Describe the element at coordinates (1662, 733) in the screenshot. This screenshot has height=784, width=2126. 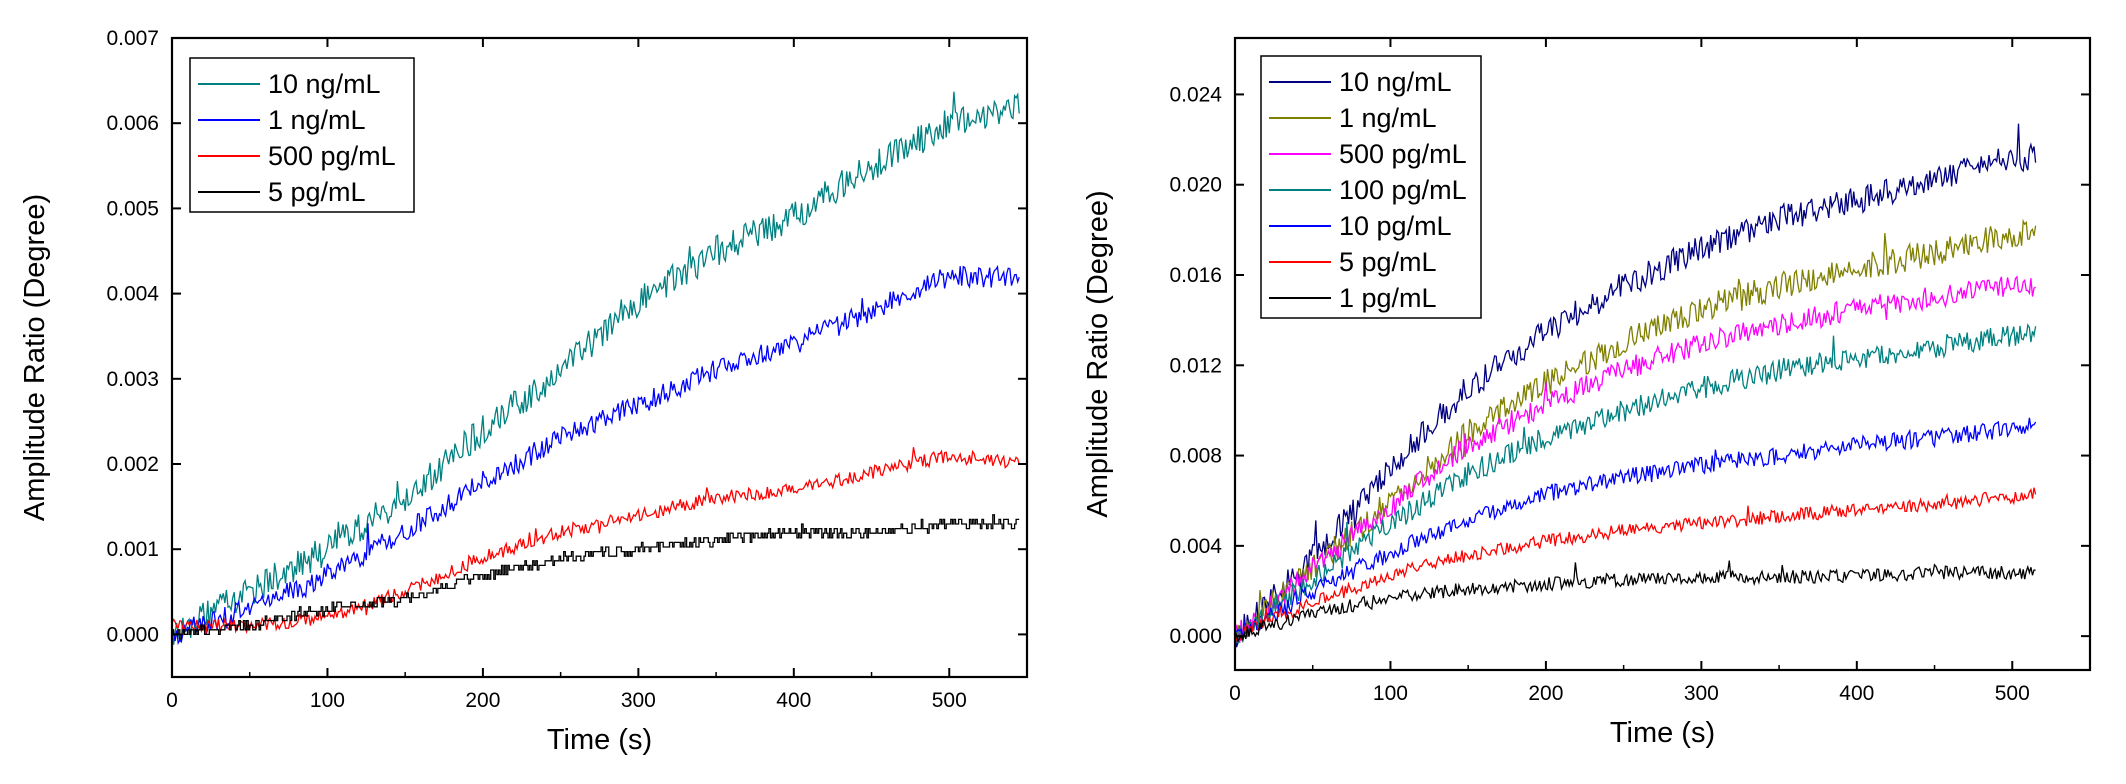
I see `right-x-axis-title: Time (s)` at that location.